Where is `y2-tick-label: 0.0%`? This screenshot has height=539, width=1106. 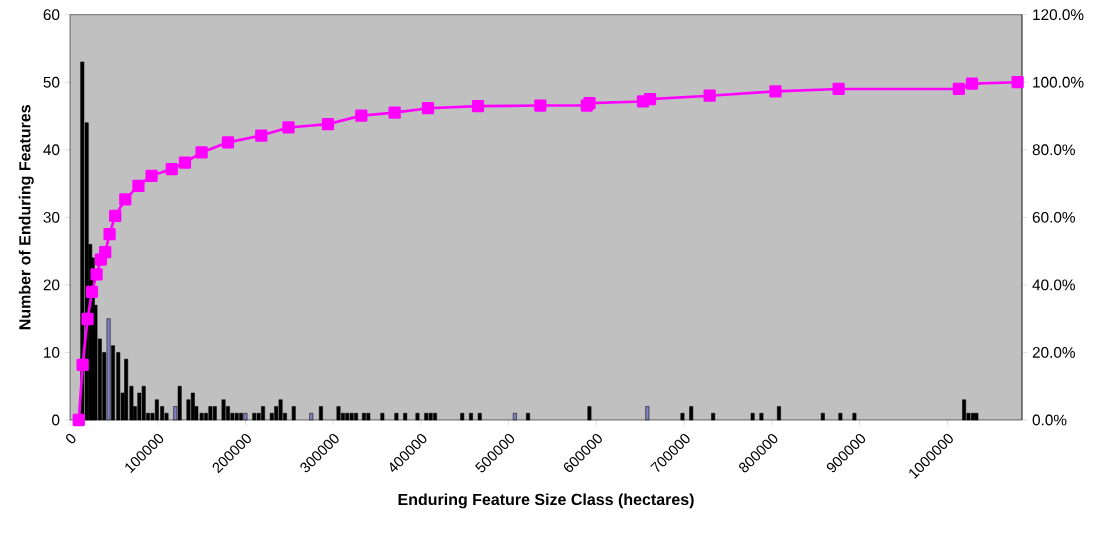 y2-tick-label: 0.0% is located at coordinates (1049, 420).